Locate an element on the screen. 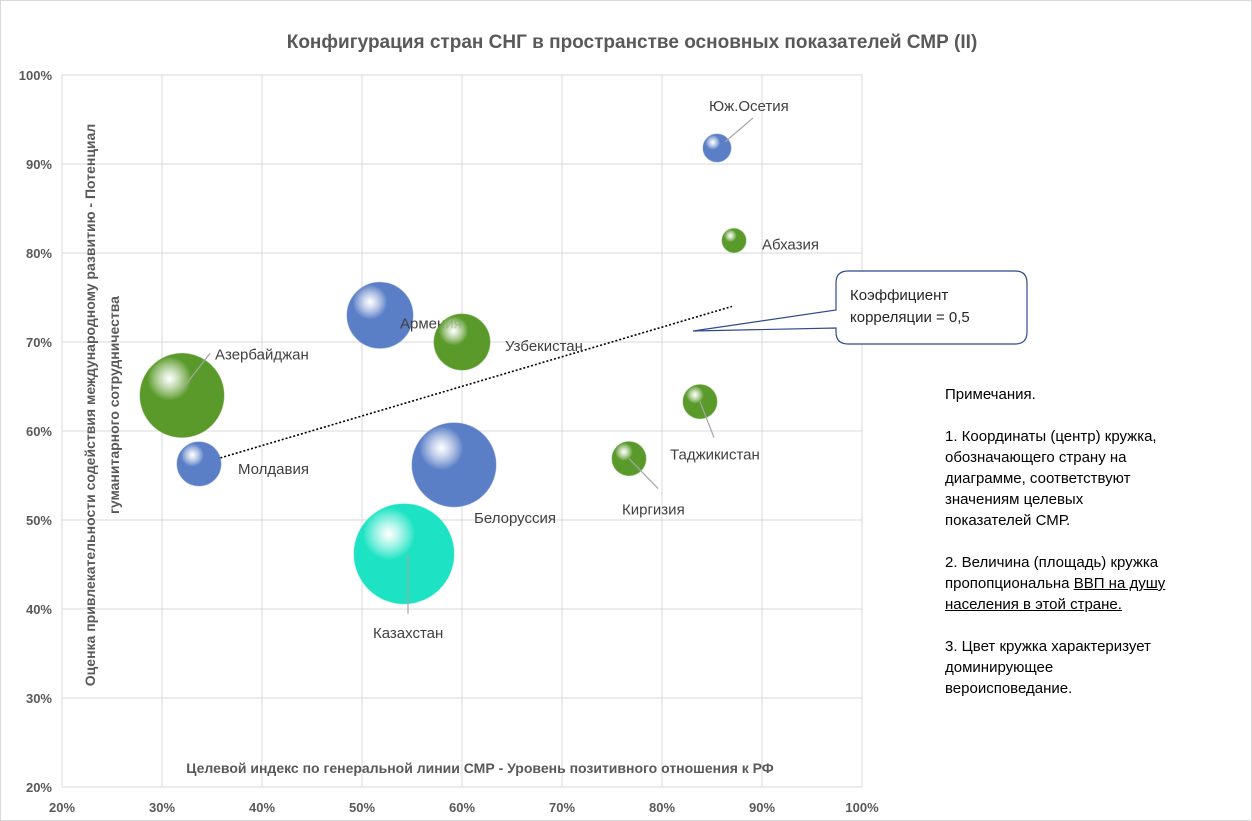 This screenshot has width=1252, height=821. y-axis-label: гуманитарного сотрудничества is located at coordinates (114, 405).